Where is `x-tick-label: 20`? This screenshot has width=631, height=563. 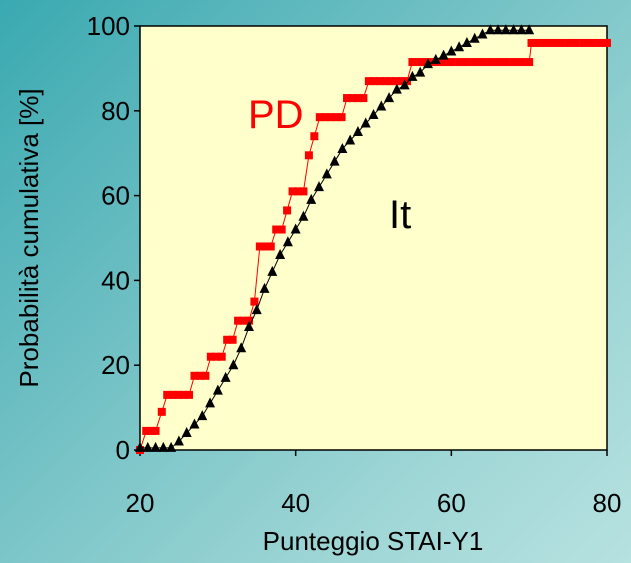
x-tick-label: 20 is located at coordinates (140, 503).